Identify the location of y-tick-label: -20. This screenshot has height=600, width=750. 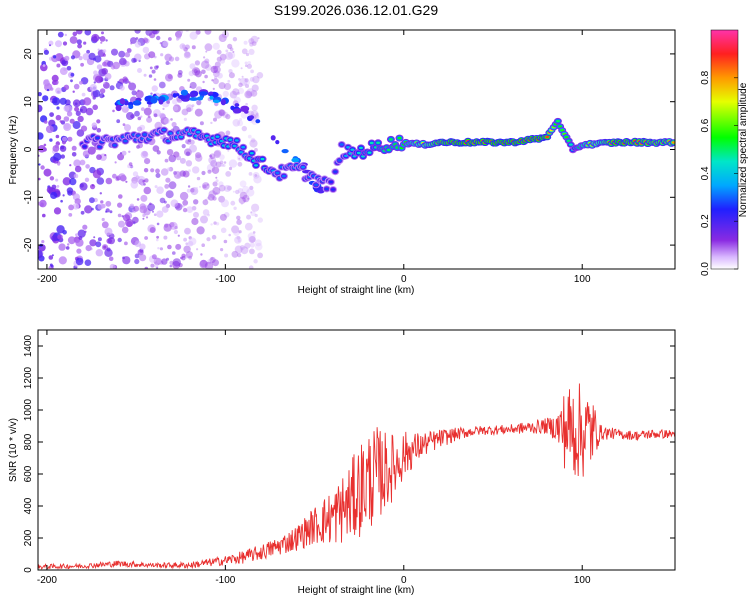
(28, 244).